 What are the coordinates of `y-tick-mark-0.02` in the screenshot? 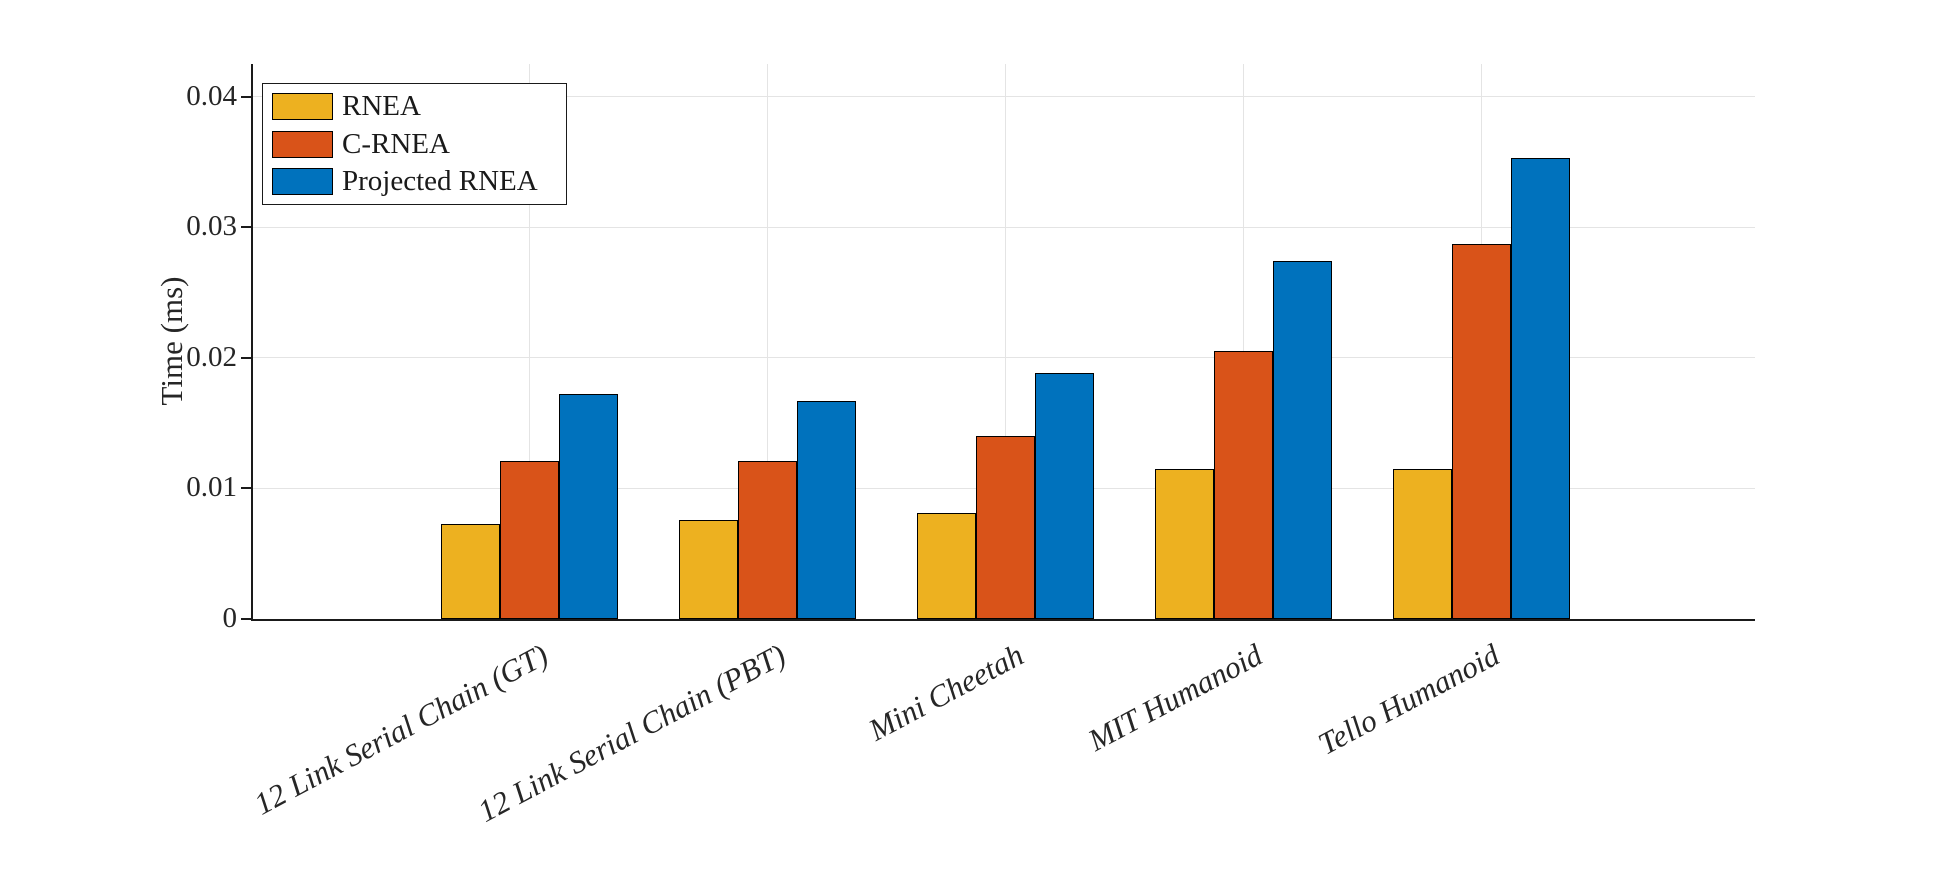 It's located at (246, 357).